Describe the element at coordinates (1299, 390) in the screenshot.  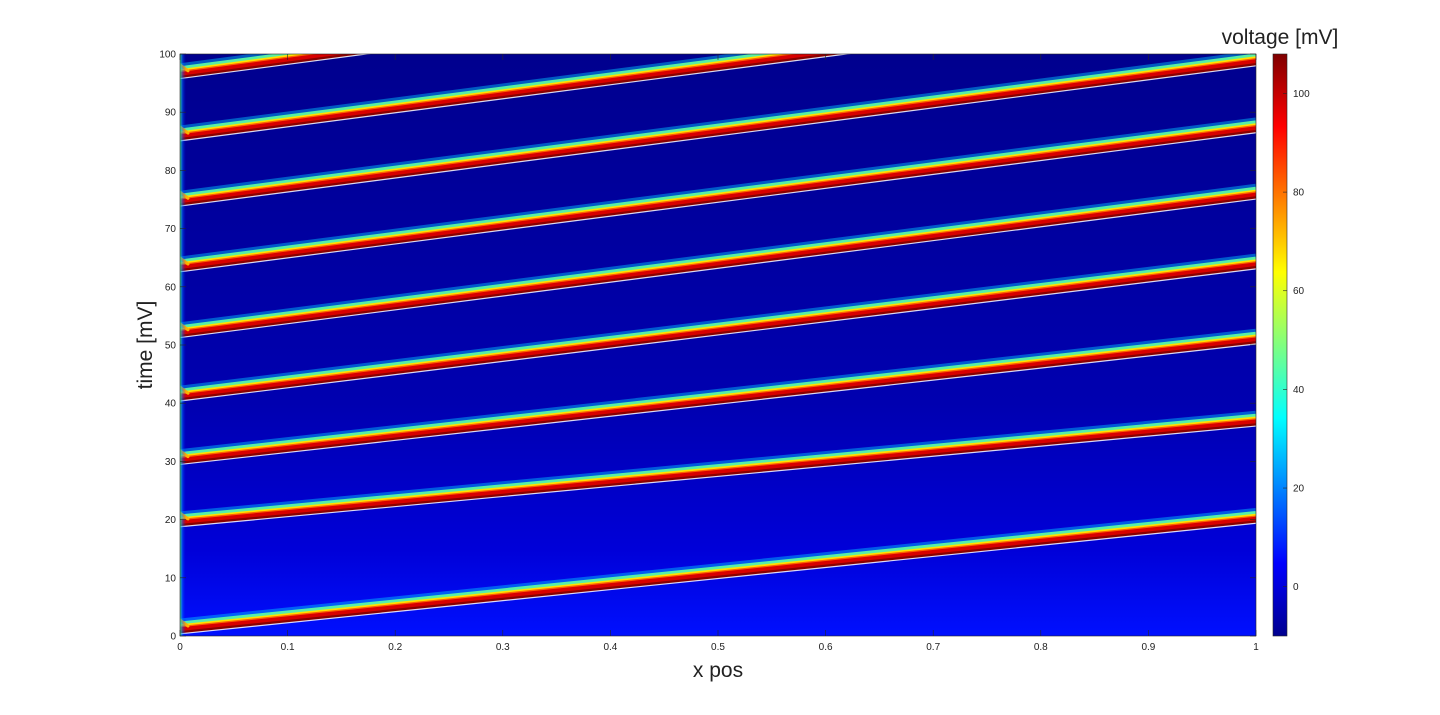
I see `colorbar-tick-label: 40` at that location.